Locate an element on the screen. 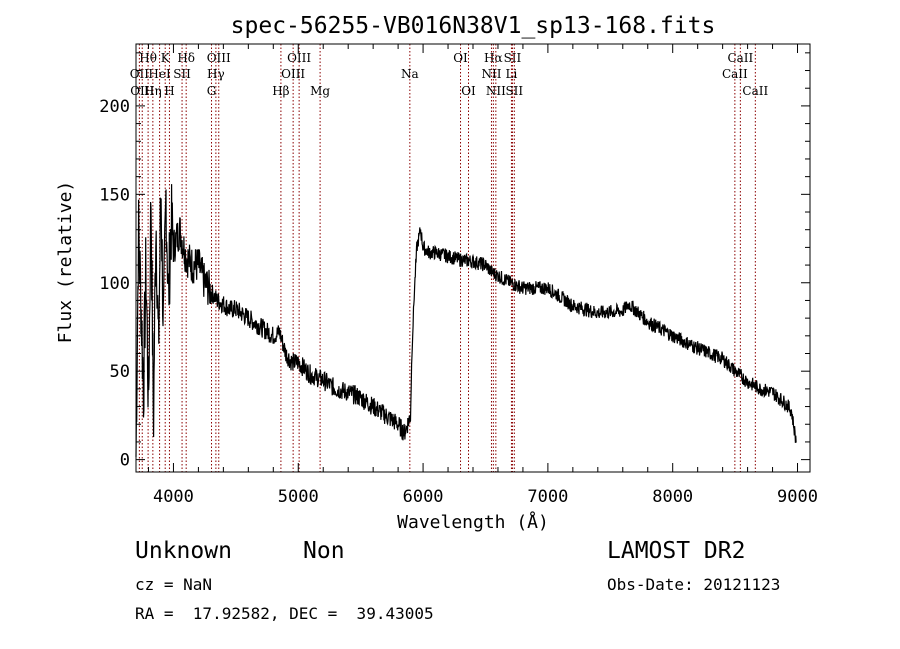 The image size is (900, 649). line-marker-label: H is located at coordinates (169, 91).